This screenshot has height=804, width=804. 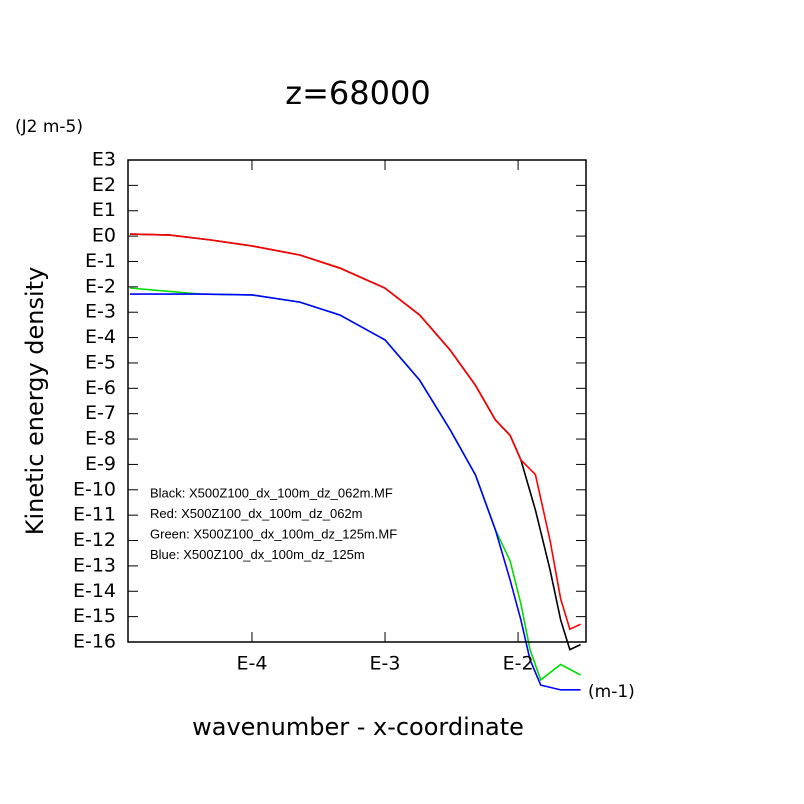 What do you see at coordinates (104, 185) in the screenshot?
I see `y-tick-label: E2` at bounding box center [104, 185].